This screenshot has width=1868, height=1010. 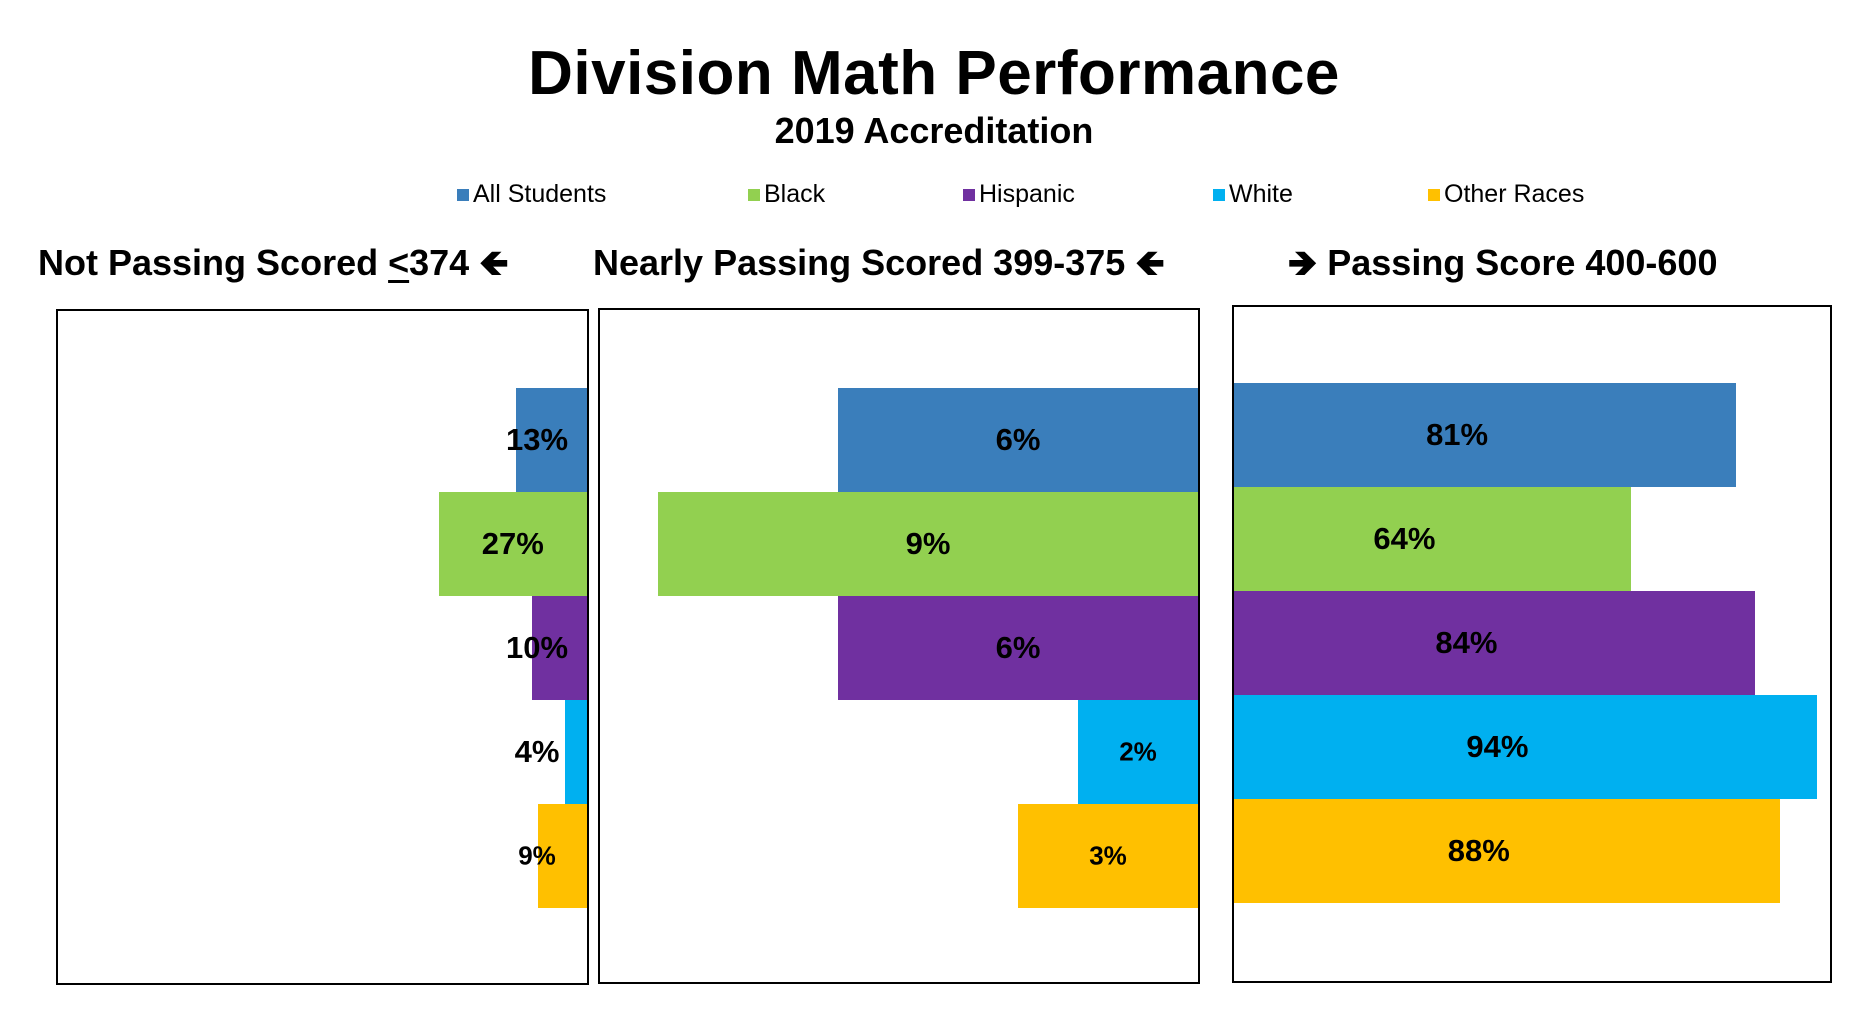 I want to click on less-than-sign: <, so click(x=399, y=262).